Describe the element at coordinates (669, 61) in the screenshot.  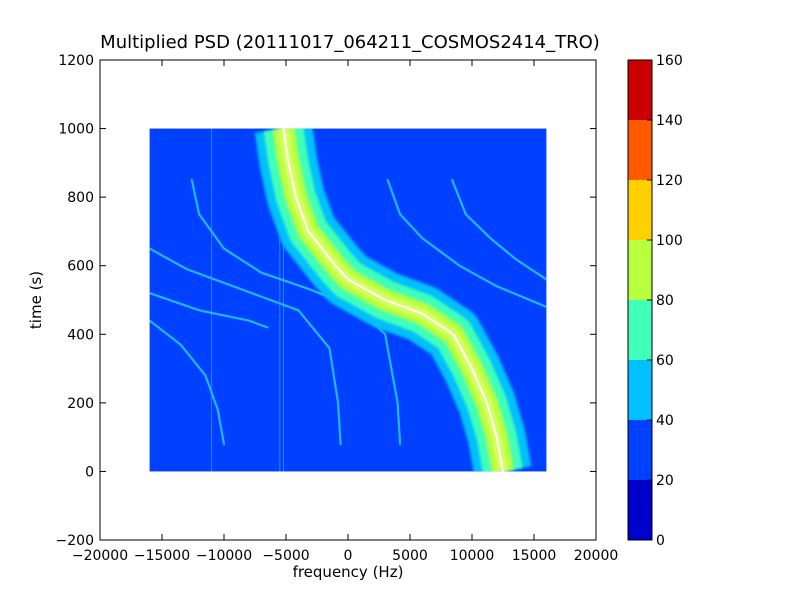
I see `colorbar-tick-label: 160` at that location.